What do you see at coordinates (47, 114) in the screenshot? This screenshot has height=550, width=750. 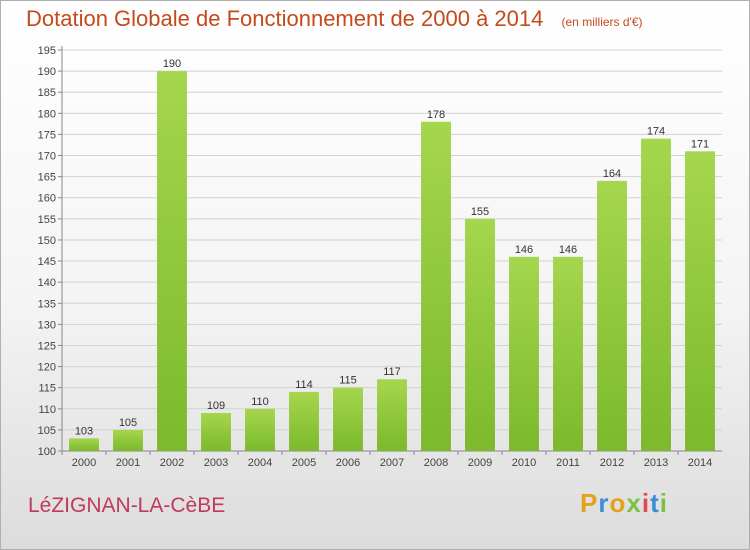 I see `y-tick-label: 180` at bounding box center [47, 114].